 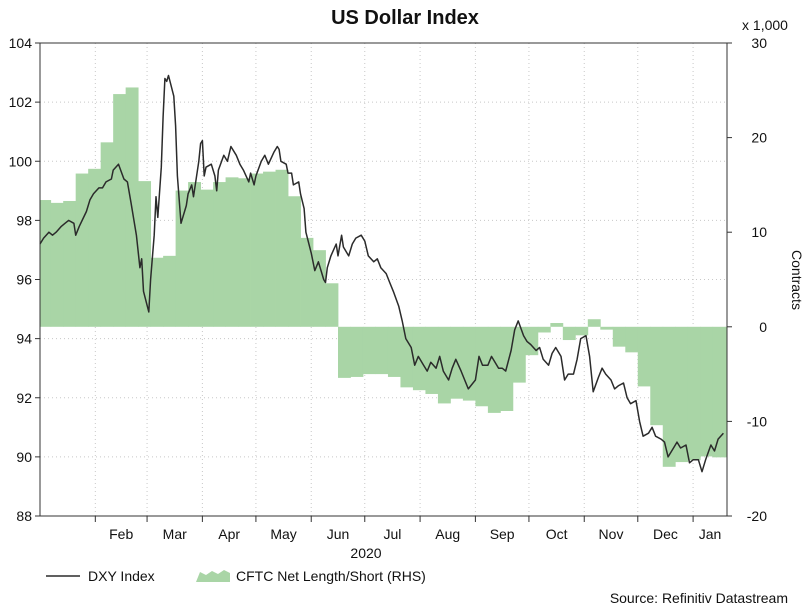 I want to click on x-tick-label: Jan, so click(x=710, y=534).